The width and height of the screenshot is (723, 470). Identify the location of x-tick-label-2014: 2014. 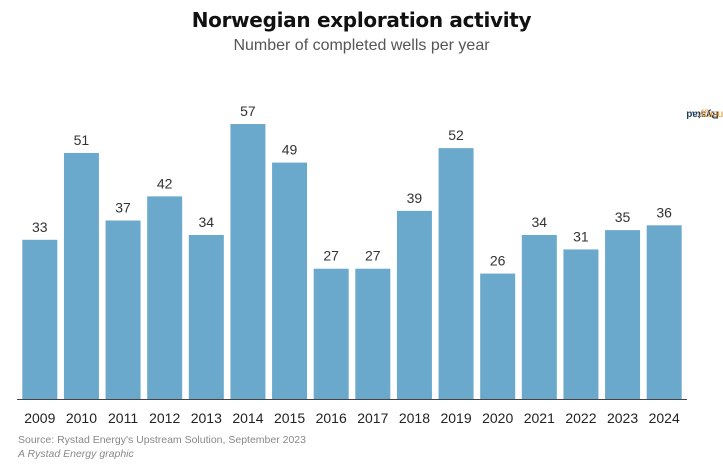
(247, 418).